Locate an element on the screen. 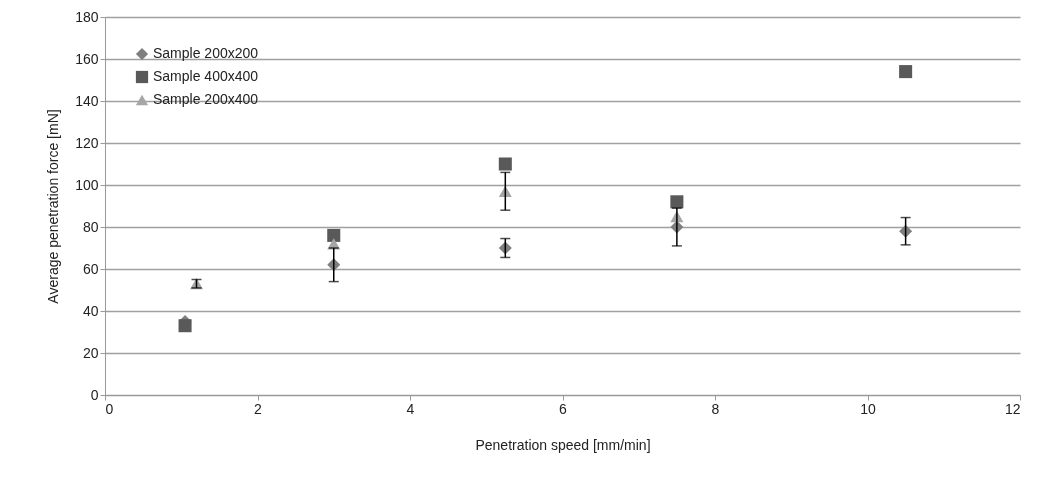  x-tick-label: 8 is located at coordinates (715, 408).